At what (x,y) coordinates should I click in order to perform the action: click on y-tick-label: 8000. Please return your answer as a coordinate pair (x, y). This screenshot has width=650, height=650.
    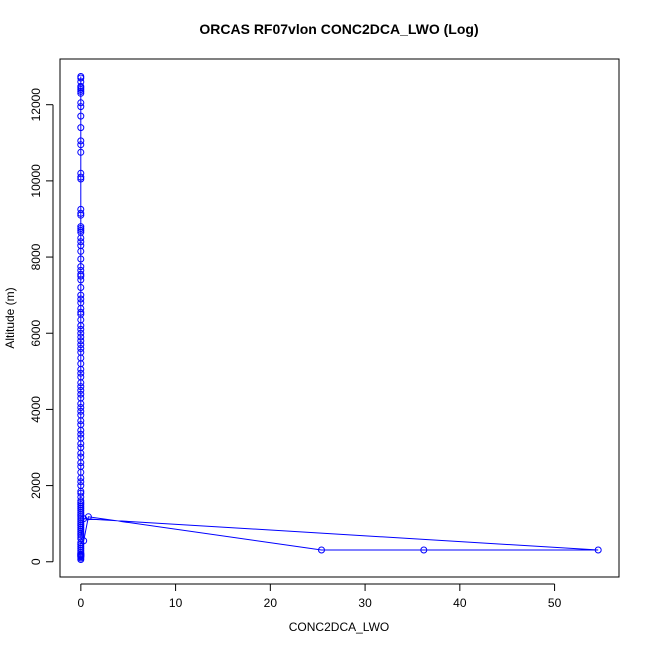
    Looking at the image, I should click on (36, 256).